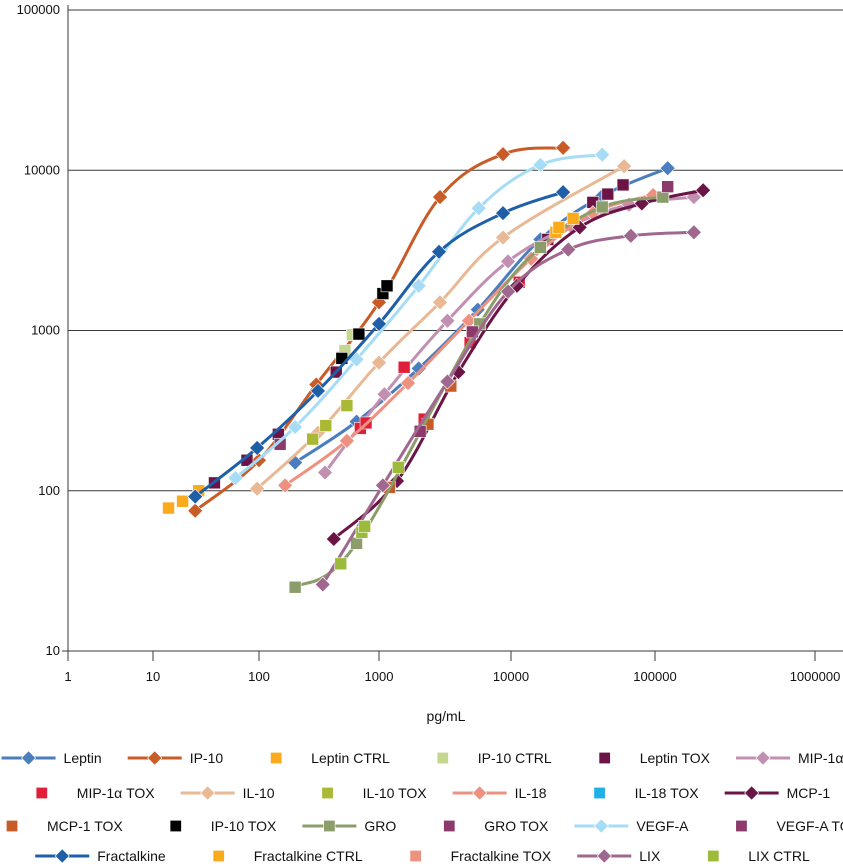 This screenshot has height=864, width=843. What do you see at coordinates (42, 169) in the screenshot?
I see `y-tick-label: 10000` at bounding box center [42, 169].